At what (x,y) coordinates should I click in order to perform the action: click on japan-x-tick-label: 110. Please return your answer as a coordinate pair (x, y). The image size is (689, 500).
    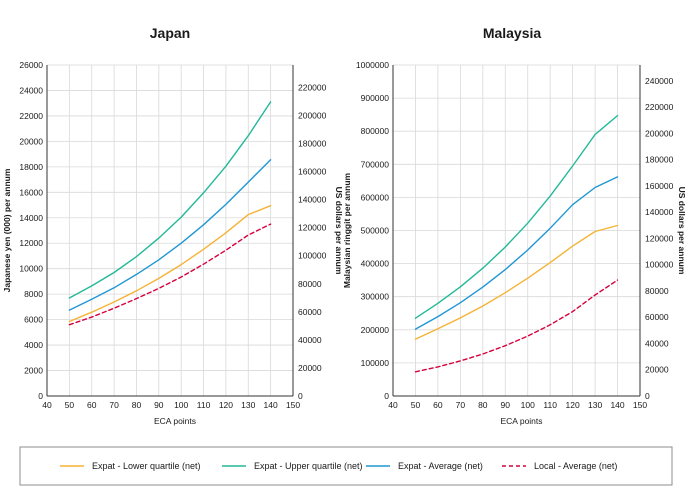
    Looking at the image, I should click on (204, 405).